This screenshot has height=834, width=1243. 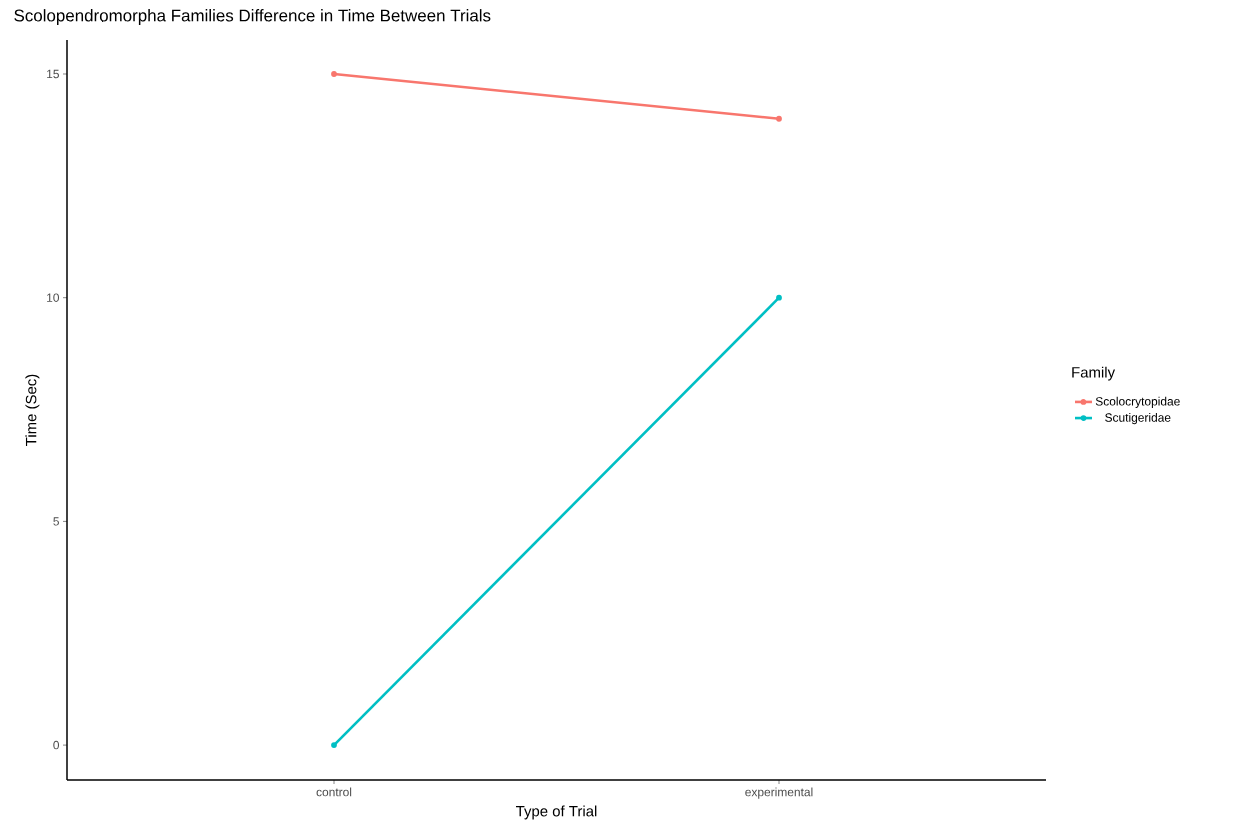 What do you see at coordinates (53, 74) in the screenshot?
I see `y-tick-label: 15` at bounding box center [53, 74].